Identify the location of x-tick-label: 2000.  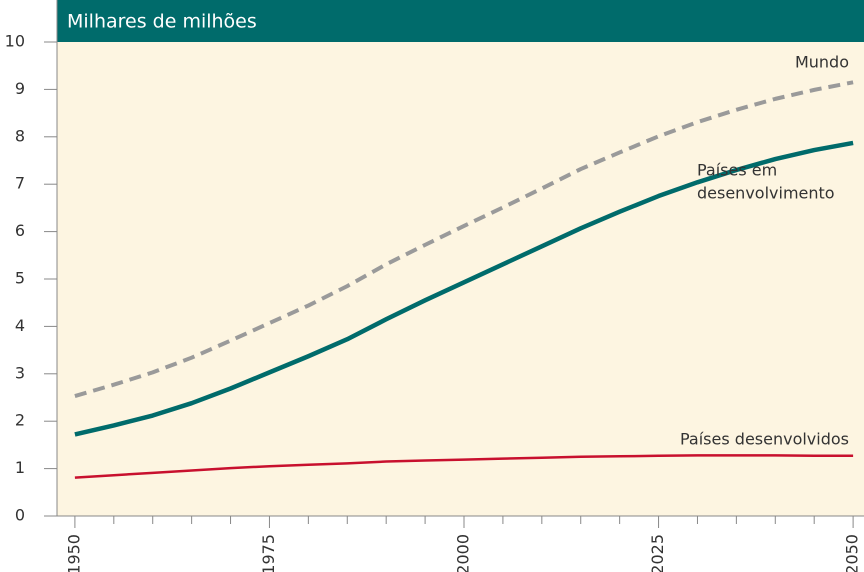
(463, 553).